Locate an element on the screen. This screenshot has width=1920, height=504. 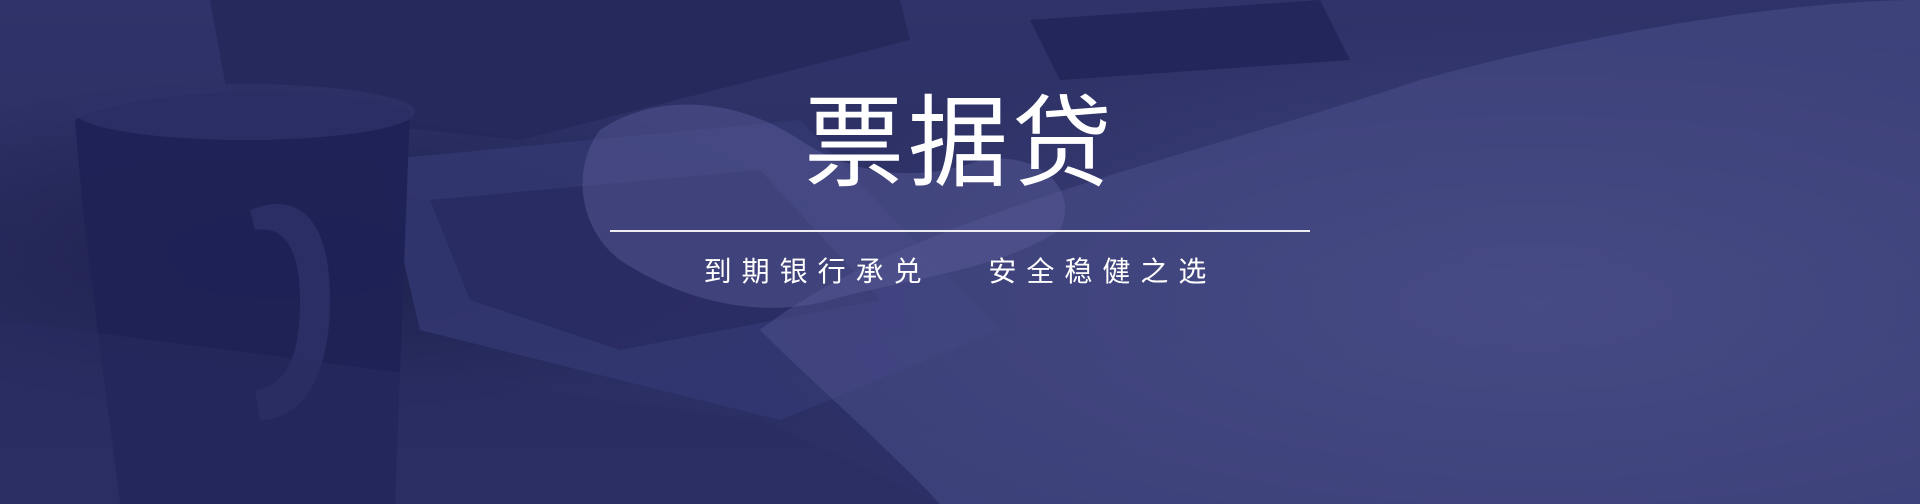
mug-handle-shape is located at coordinates (290, 312).